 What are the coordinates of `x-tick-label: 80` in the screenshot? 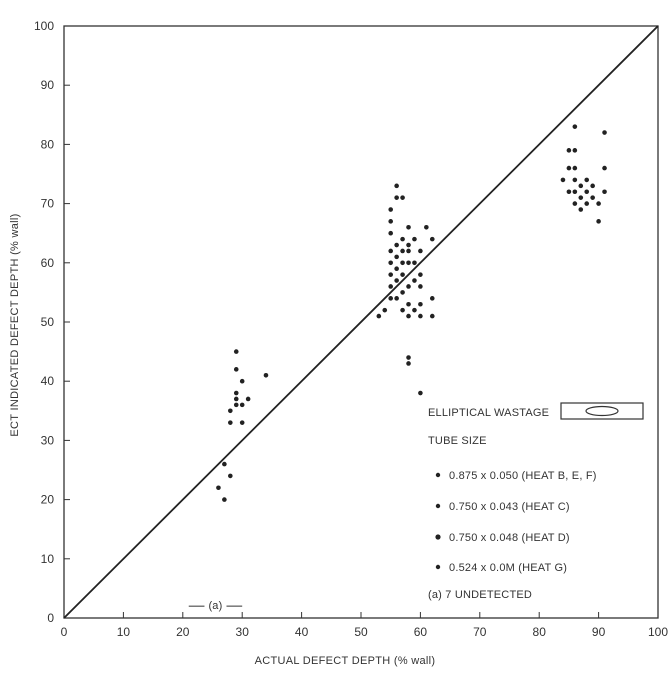 It's located at (540, 632).